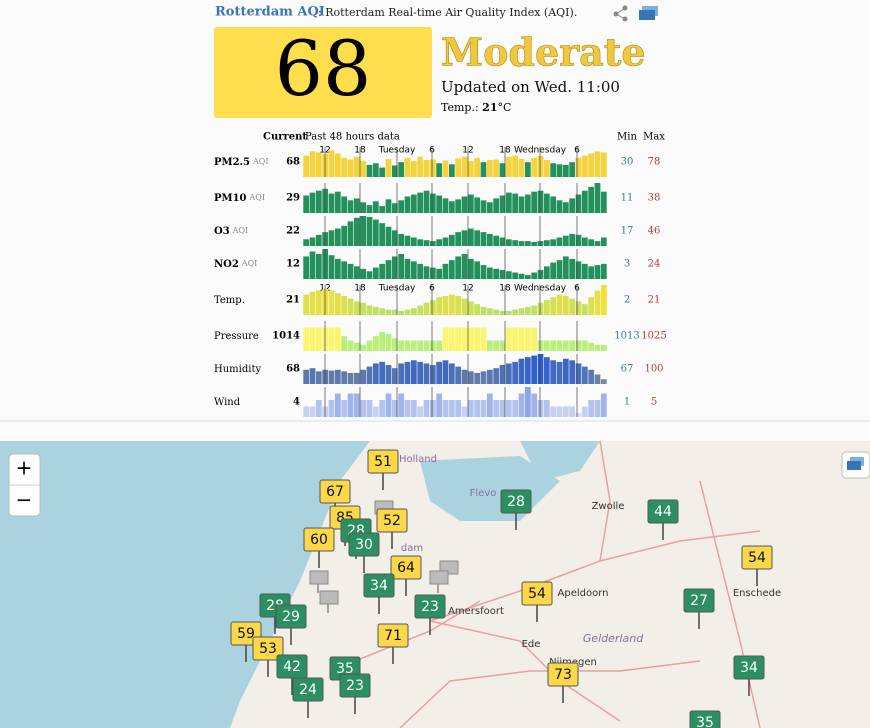  I want to click on zoom-out: −, so click(24, 500).